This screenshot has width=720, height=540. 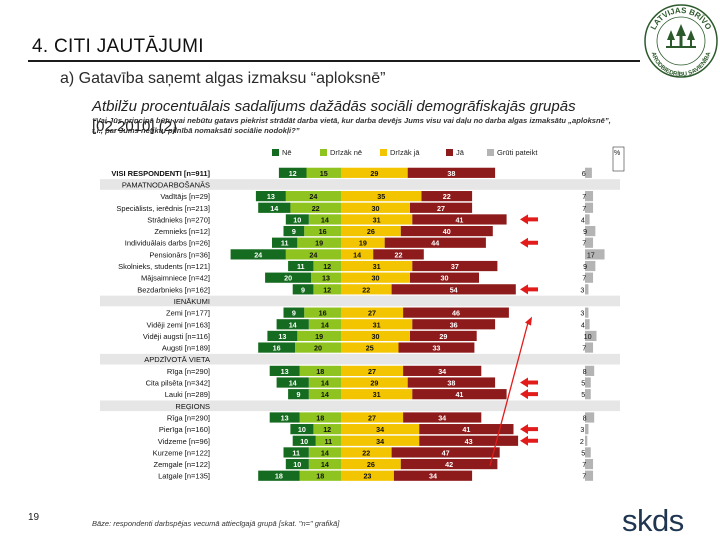 What do you see at coordinates (329, 441) in the screenshot?
I see `bar-value-drīzāk-nē: 11` at bounding box center [329, 441].